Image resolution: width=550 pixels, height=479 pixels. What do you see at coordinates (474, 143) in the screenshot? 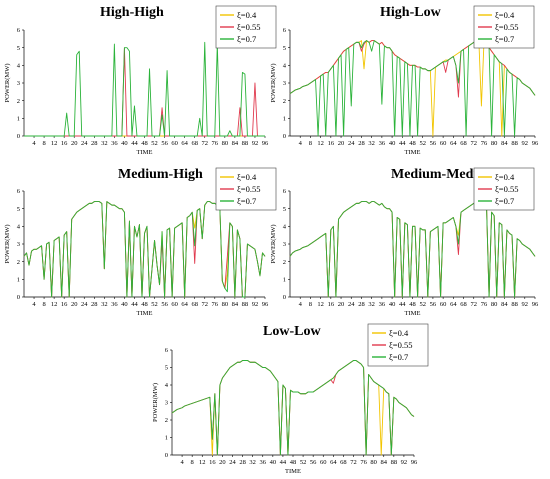
I see `x-tick-label: 72` at bounding box center [474, 143].